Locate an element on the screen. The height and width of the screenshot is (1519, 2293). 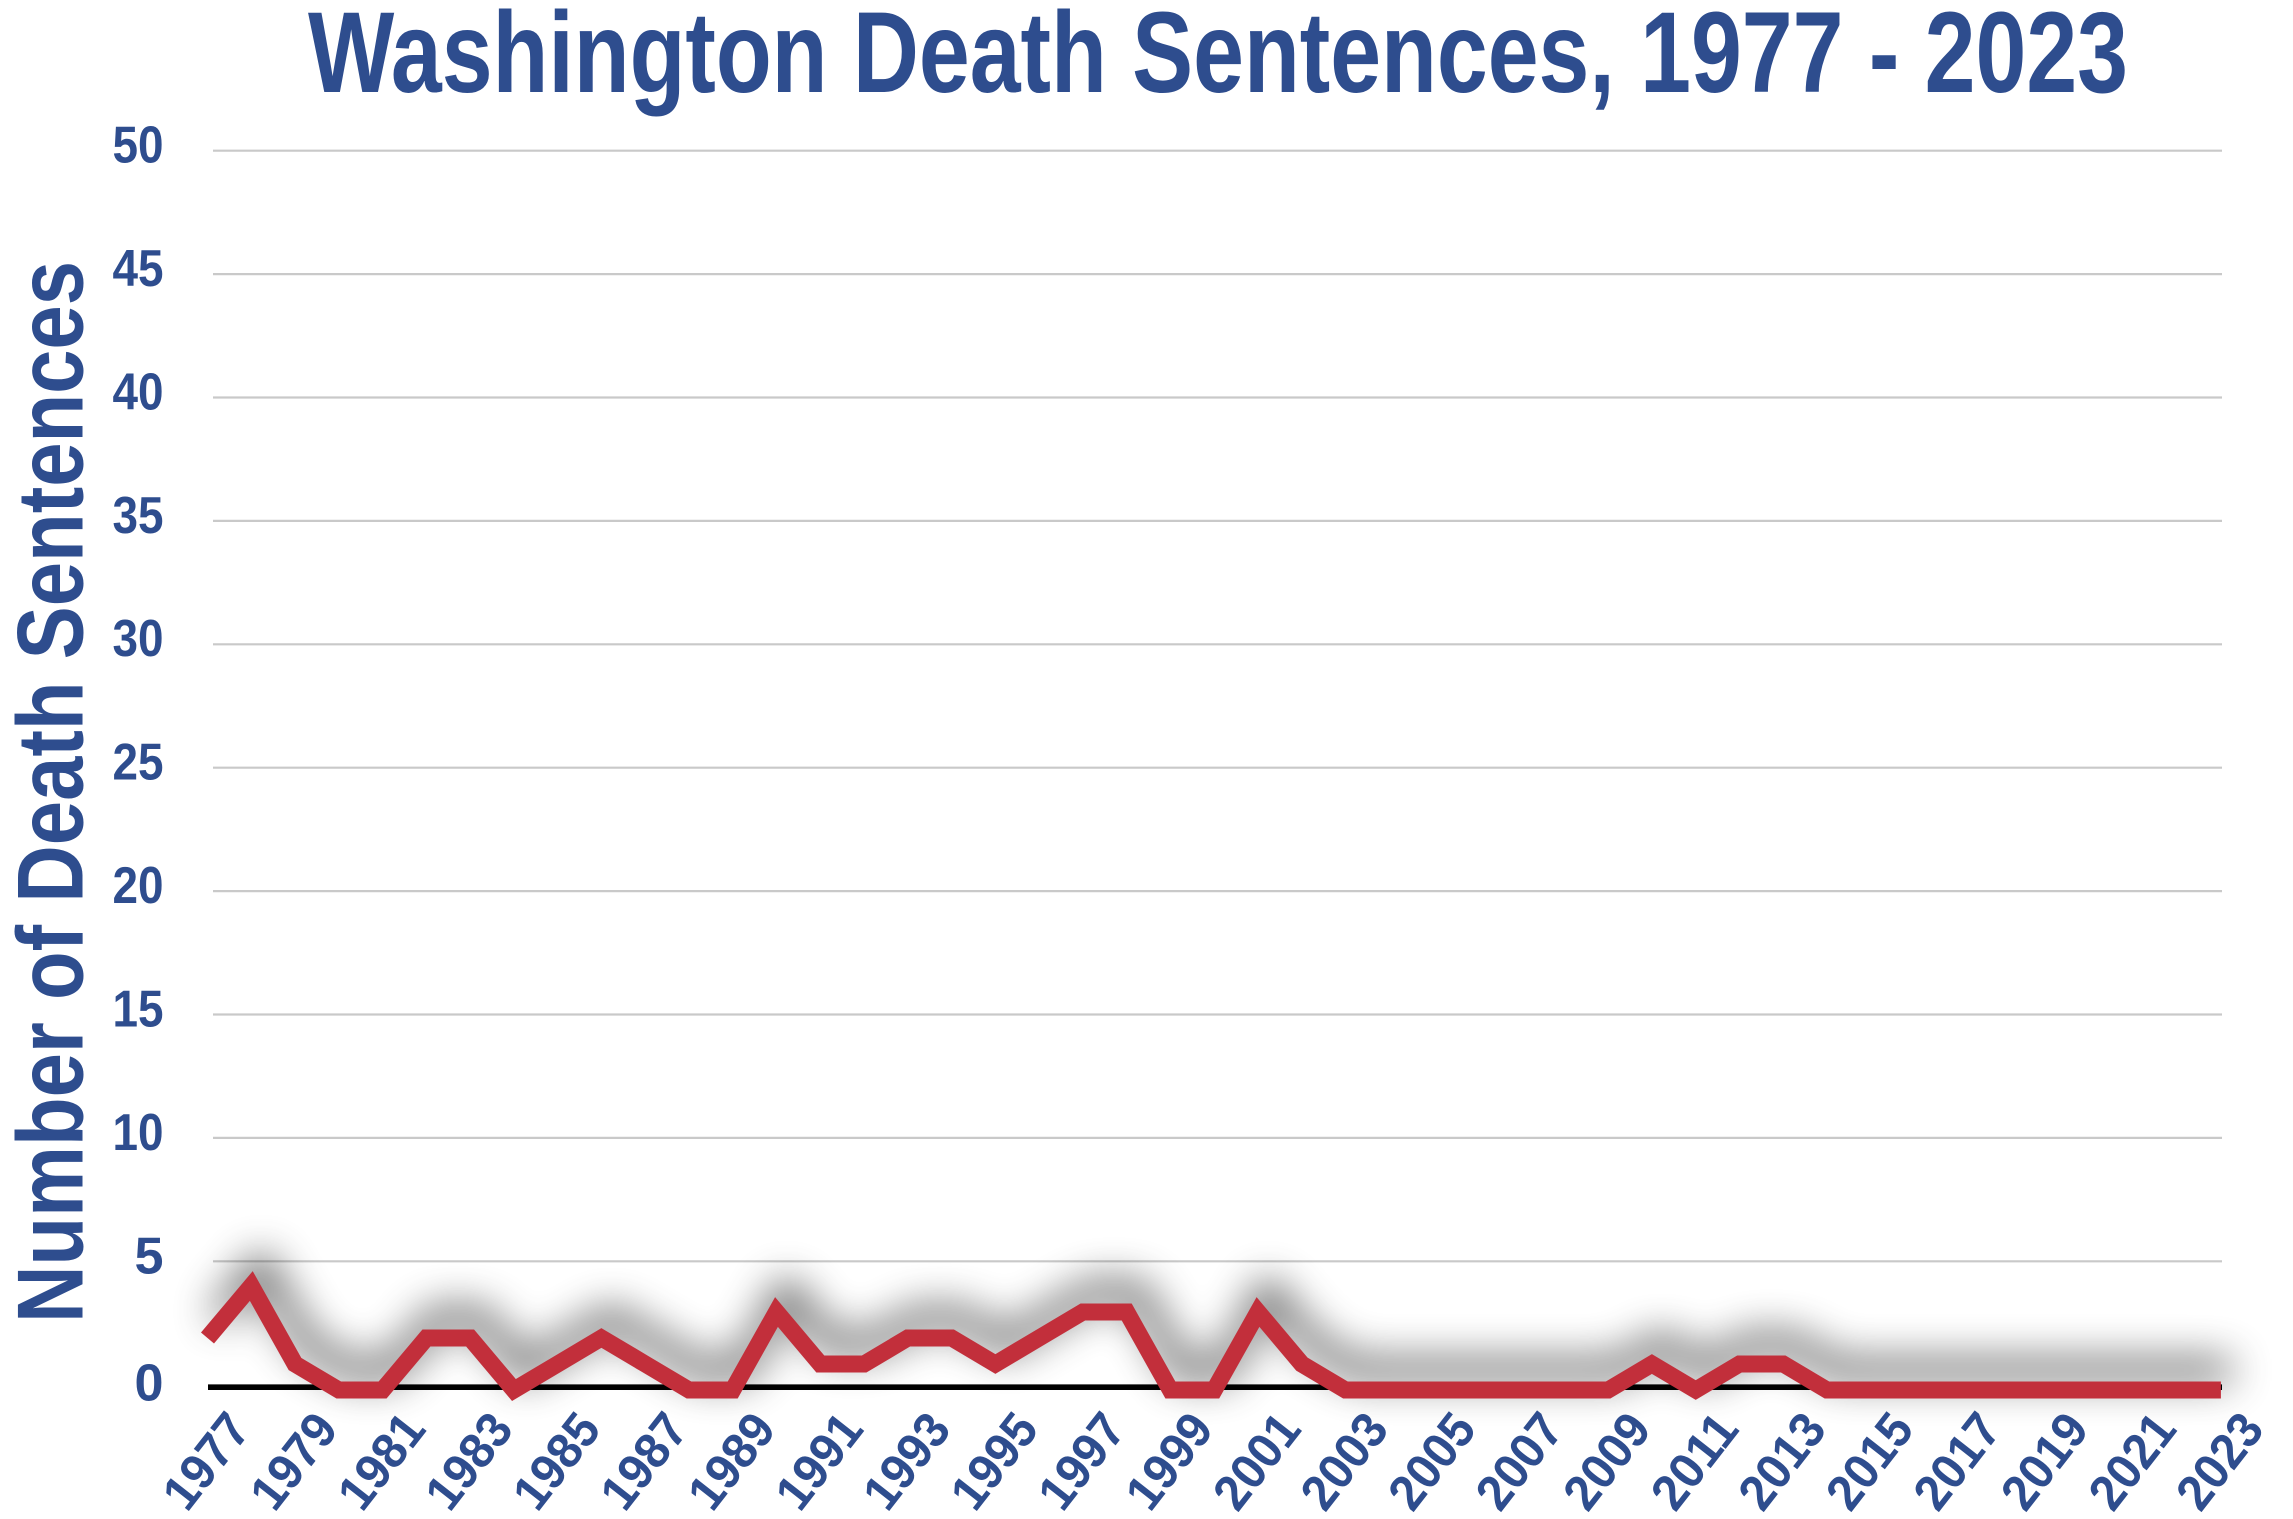
svg-text: 35 is located at coordinates (138, 516).